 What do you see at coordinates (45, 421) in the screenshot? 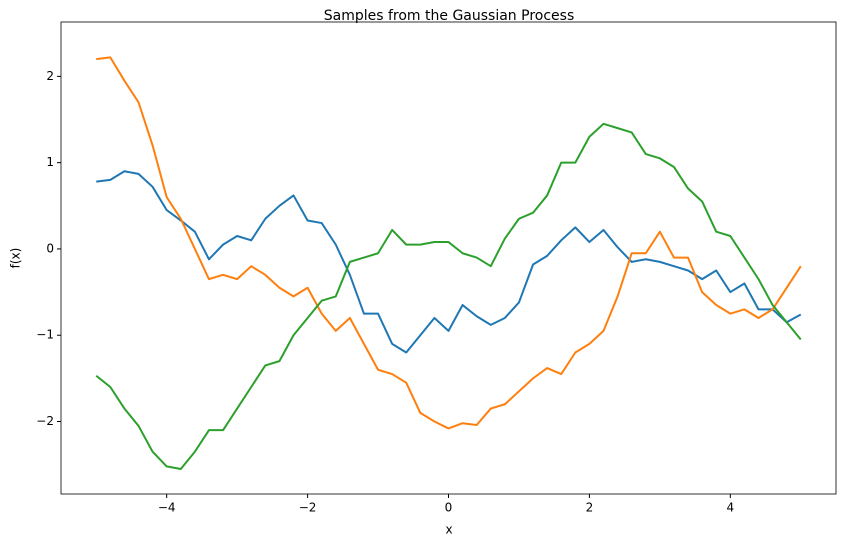
I see `y-tick-label: −2` at bounding box center [45, 421].